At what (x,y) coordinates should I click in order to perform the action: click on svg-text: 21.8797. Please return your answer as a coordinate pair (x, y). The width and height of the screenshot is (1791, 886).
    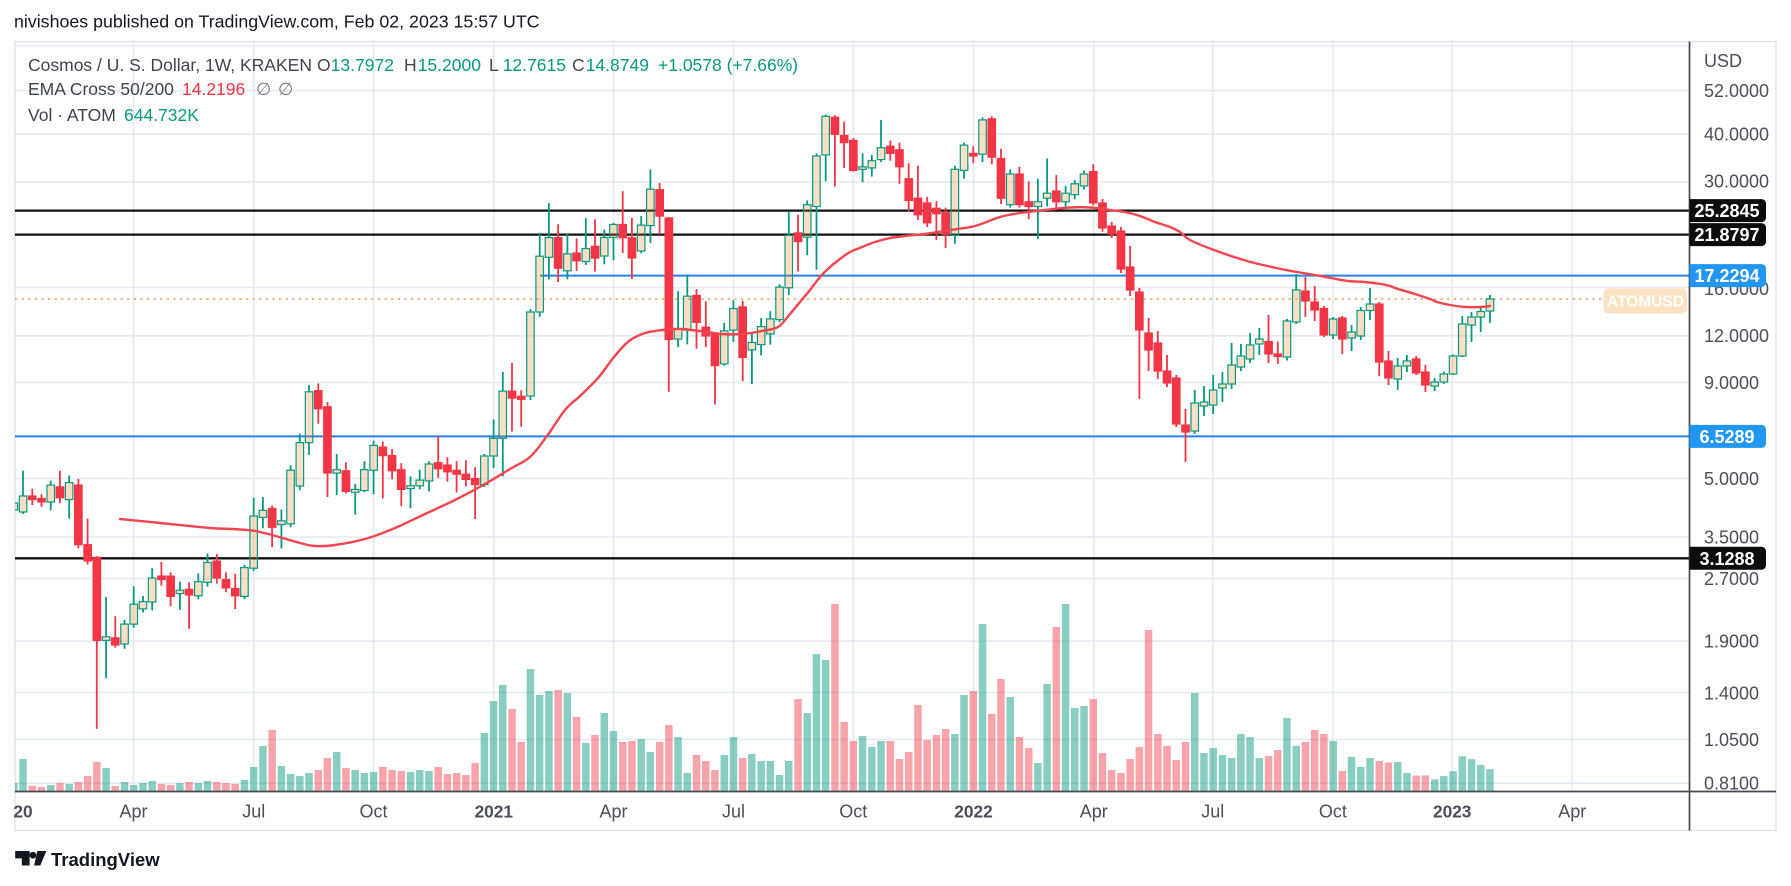
    Looking at the image, I should click on (1726, 235).